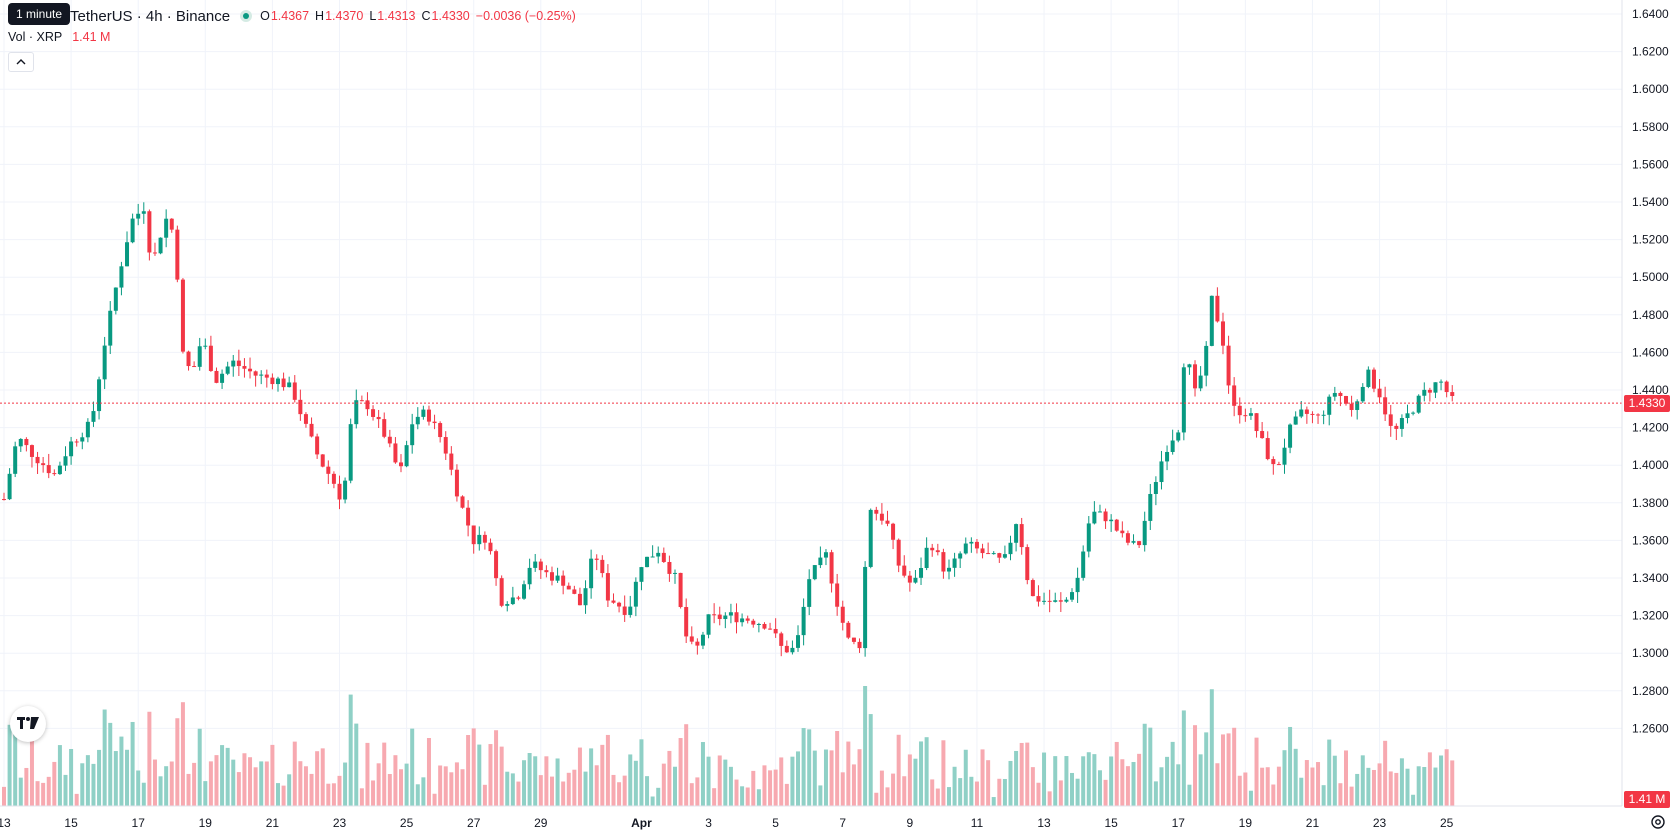 The image size is (1678, 835). What do you see at coordinates (1650, 616) in the screenshot?
I see `price-tick-label: 1.3200` at bounding box center [1650, 616].